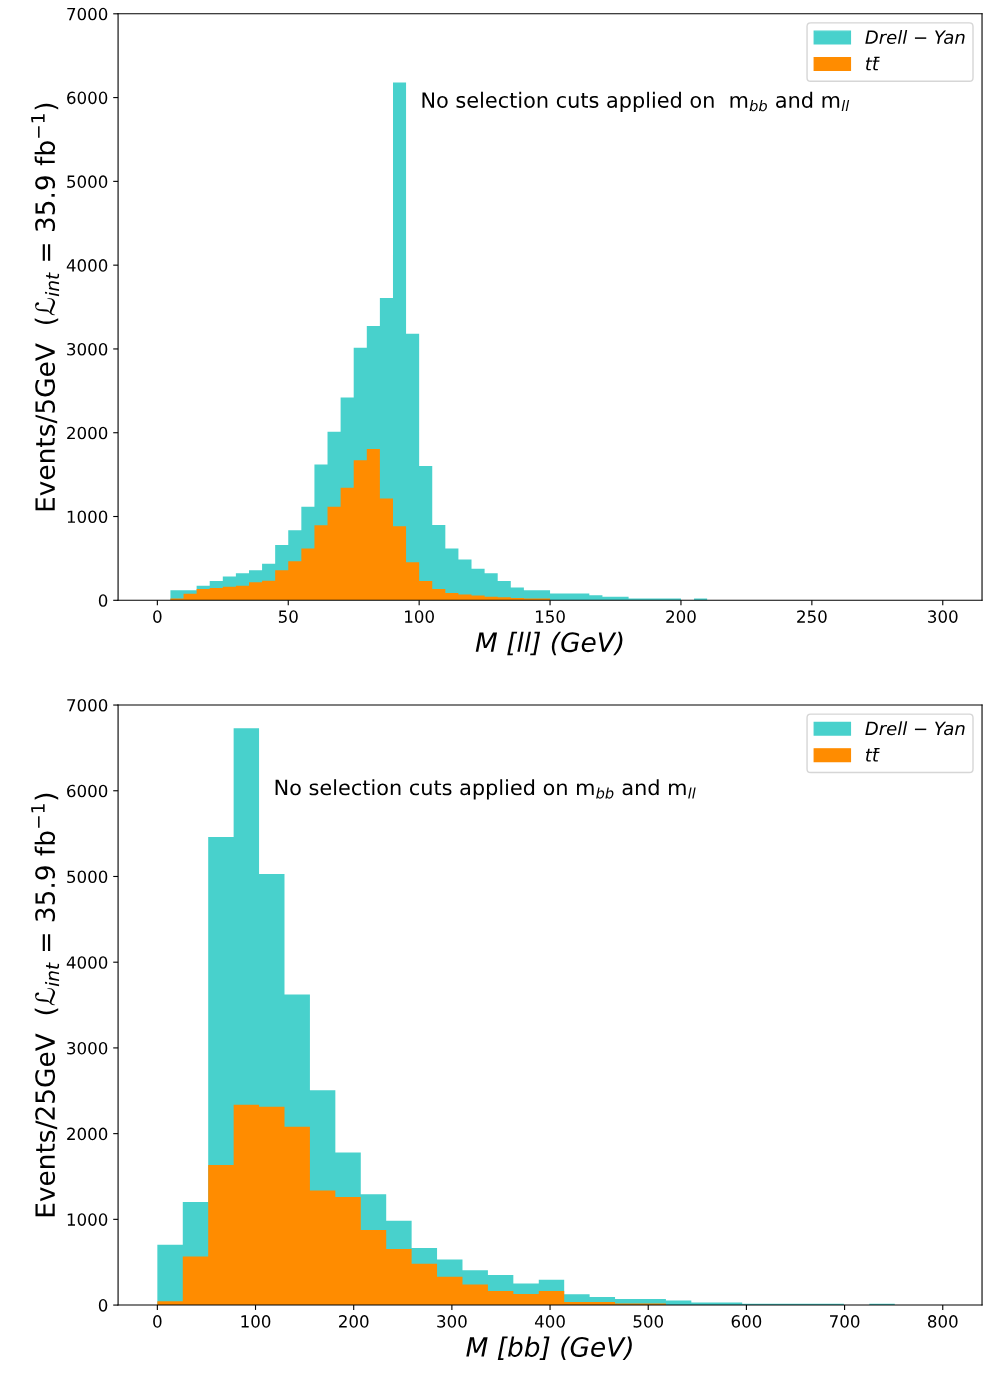 The image size is (984, 1380). Describe the element at coordinates (288, 616) in the screenshot. I see `x-tick-label: 50` at that location.